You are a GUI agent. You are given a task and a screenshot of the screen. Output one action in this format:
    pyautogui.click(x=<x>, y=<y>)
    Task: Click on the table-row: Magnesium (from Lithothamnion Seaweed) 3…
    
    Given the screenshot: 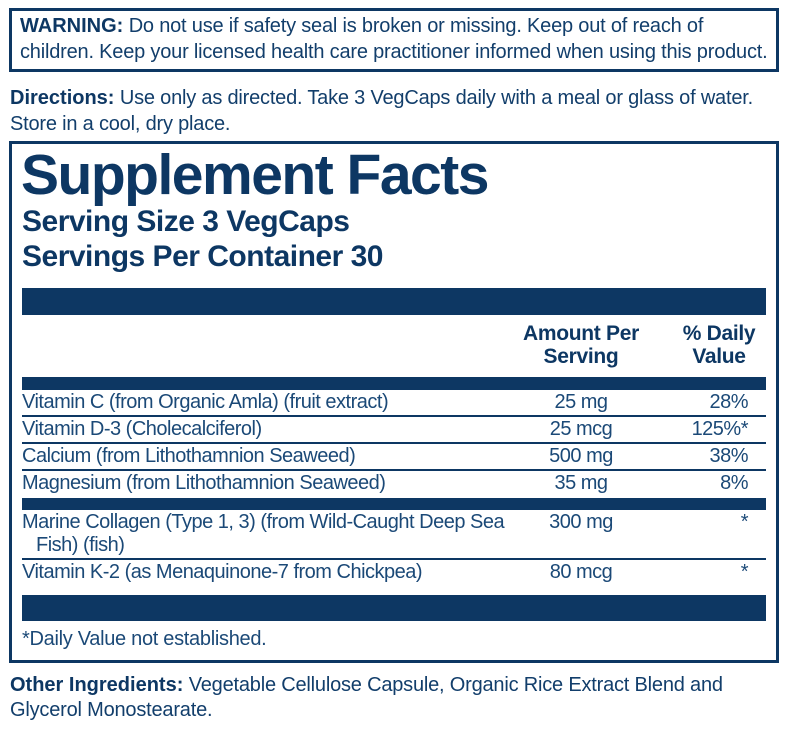 What is the action you would take?
    pyautogui.click(x=394, y=484)
    